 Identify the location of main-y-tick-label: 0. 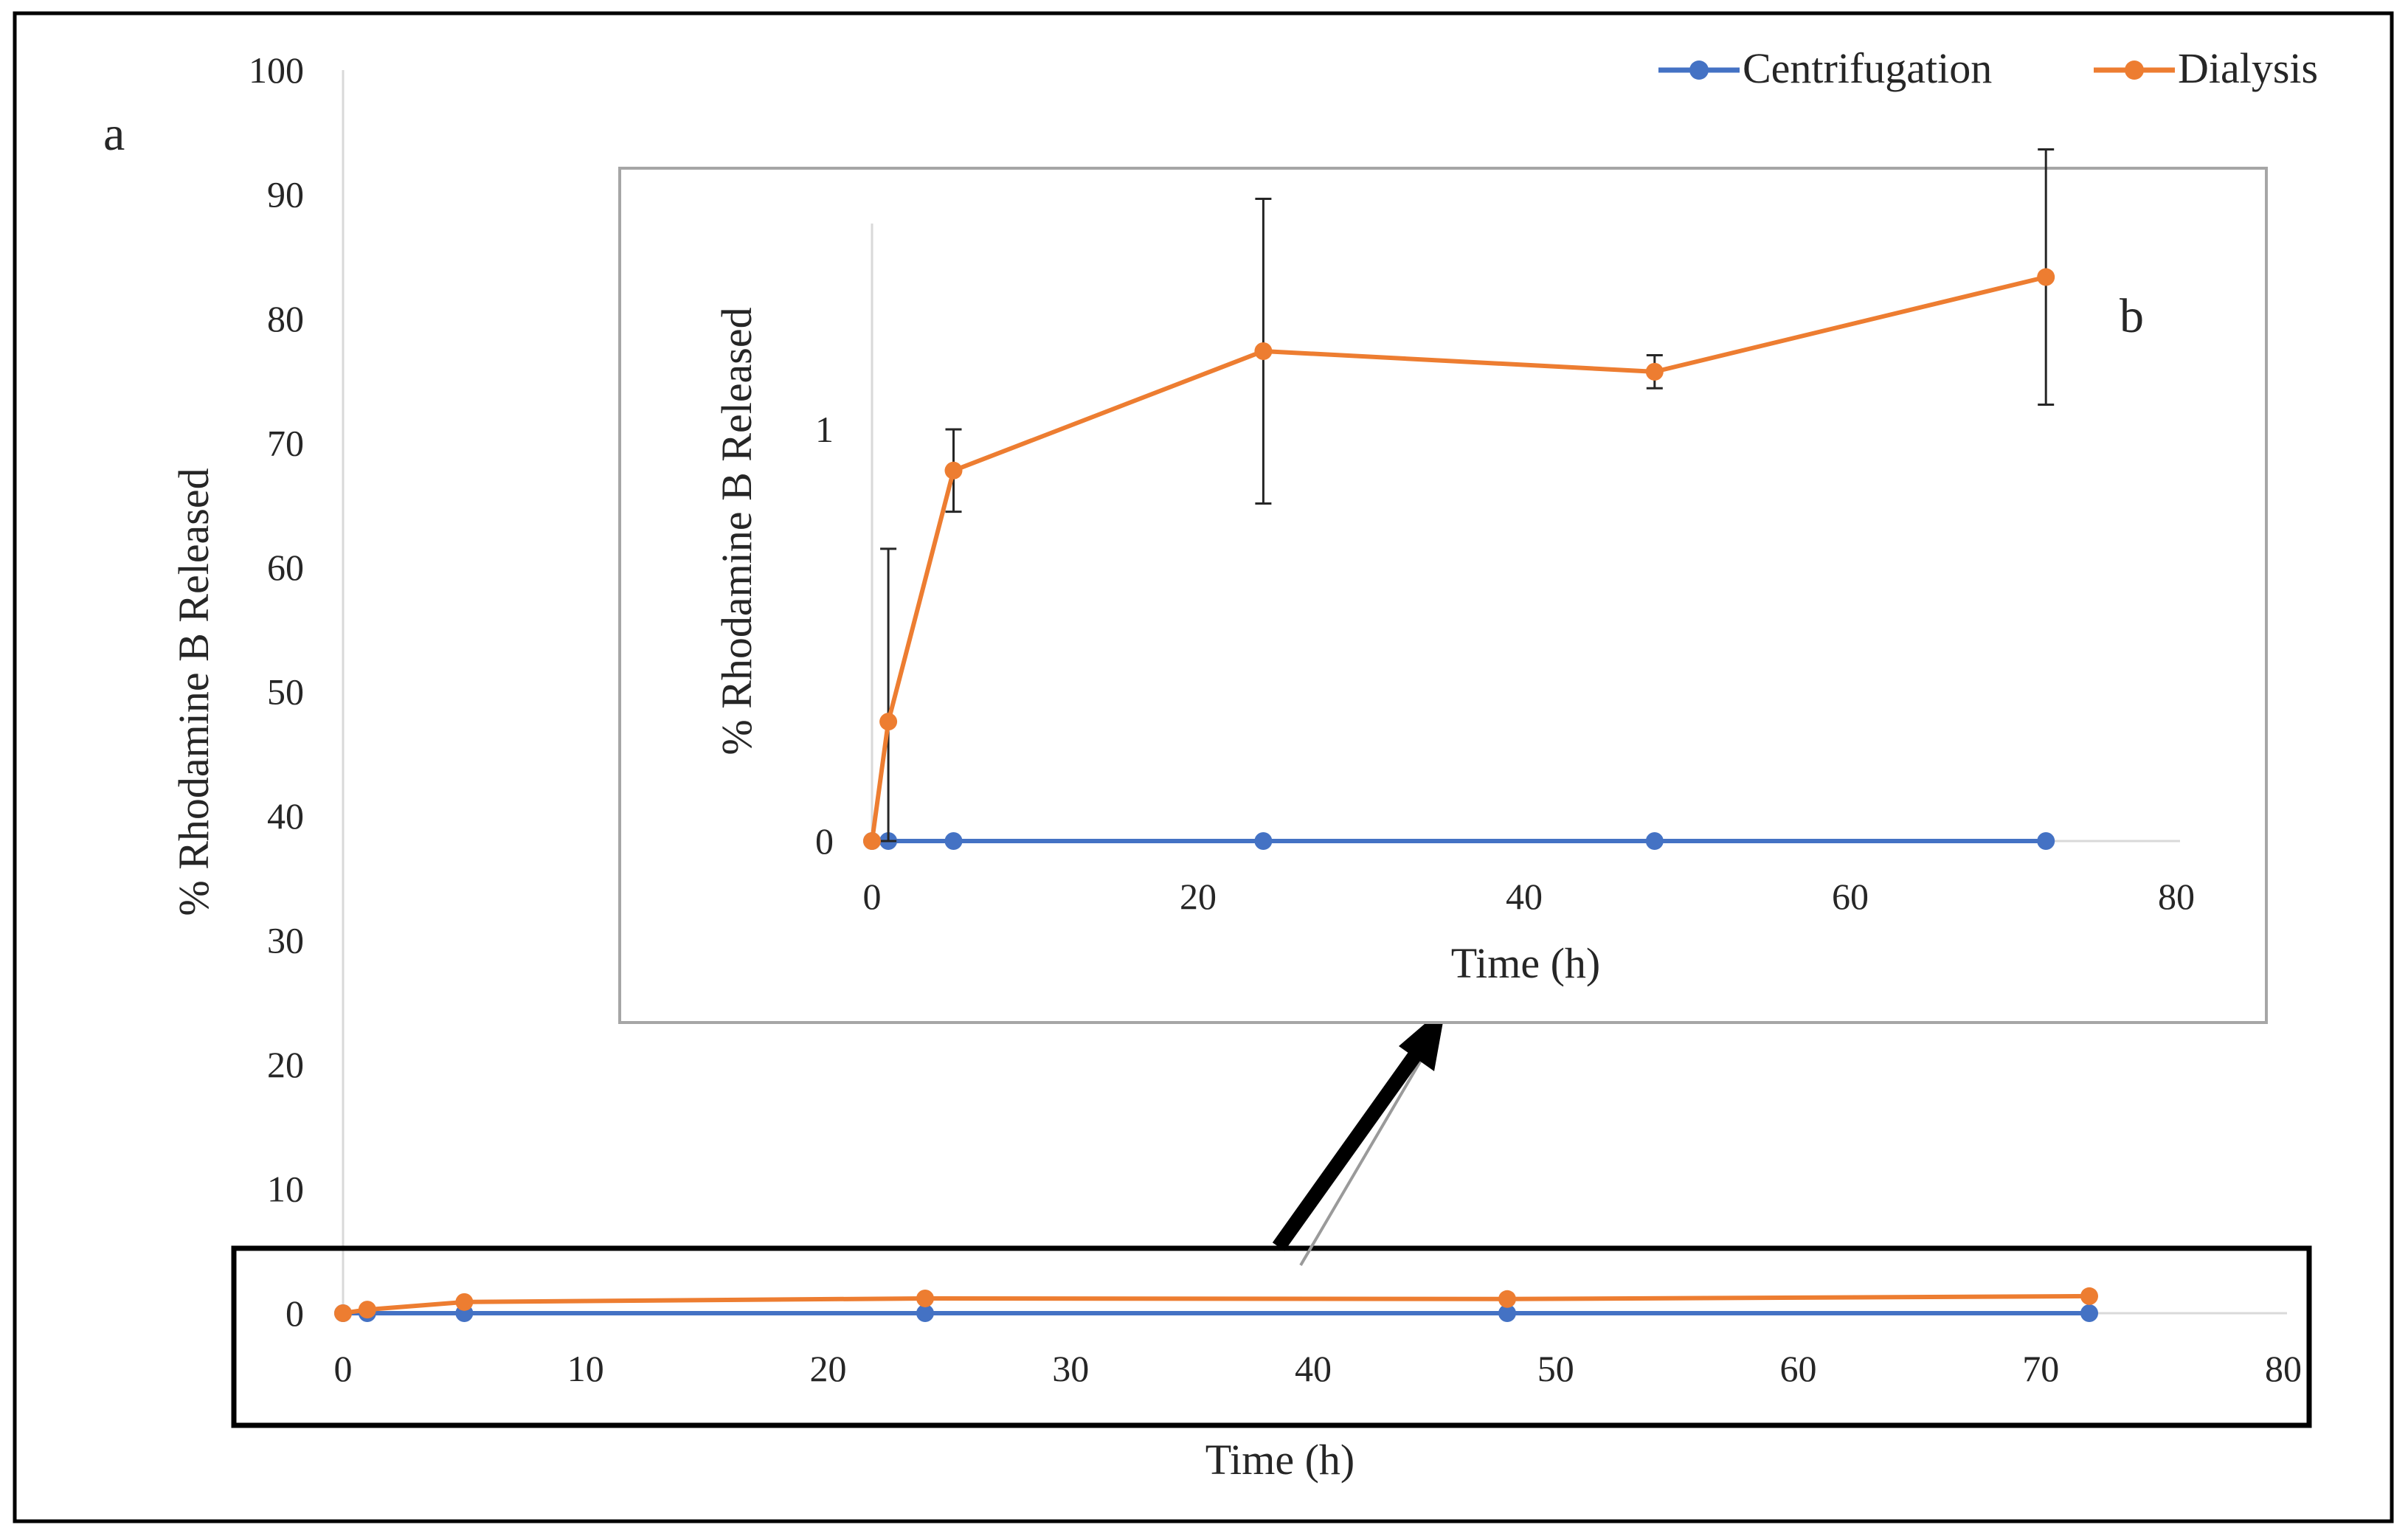
(295, 1313).